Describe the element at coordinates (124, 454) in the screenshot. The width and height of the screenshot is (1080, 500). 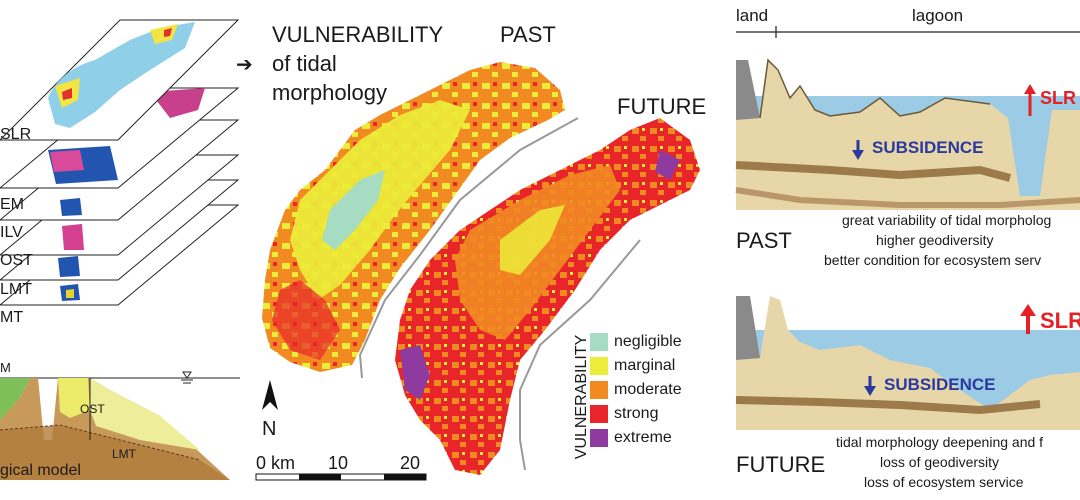
I see `section-label-lmt: LMT` at that location.